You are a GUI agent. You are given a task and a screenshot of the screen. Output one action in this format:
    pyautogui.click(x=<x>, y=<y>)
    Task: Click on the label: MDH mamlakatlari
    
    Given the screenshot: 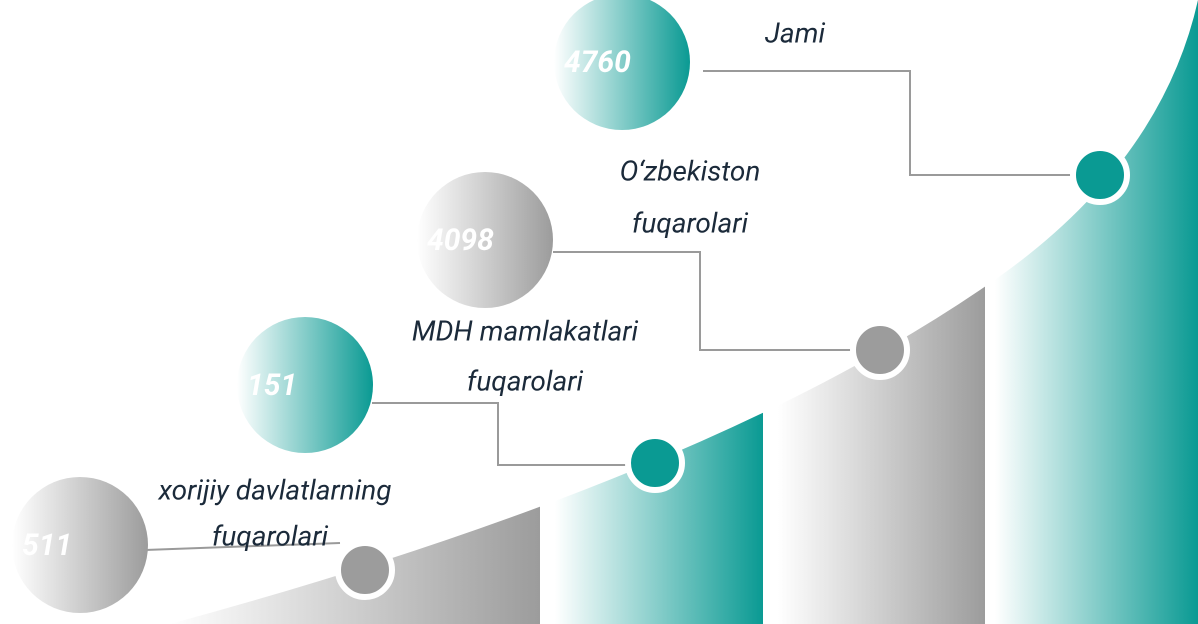 What is the action you would take?
    pyautogui.click(x=525, y=330)
    